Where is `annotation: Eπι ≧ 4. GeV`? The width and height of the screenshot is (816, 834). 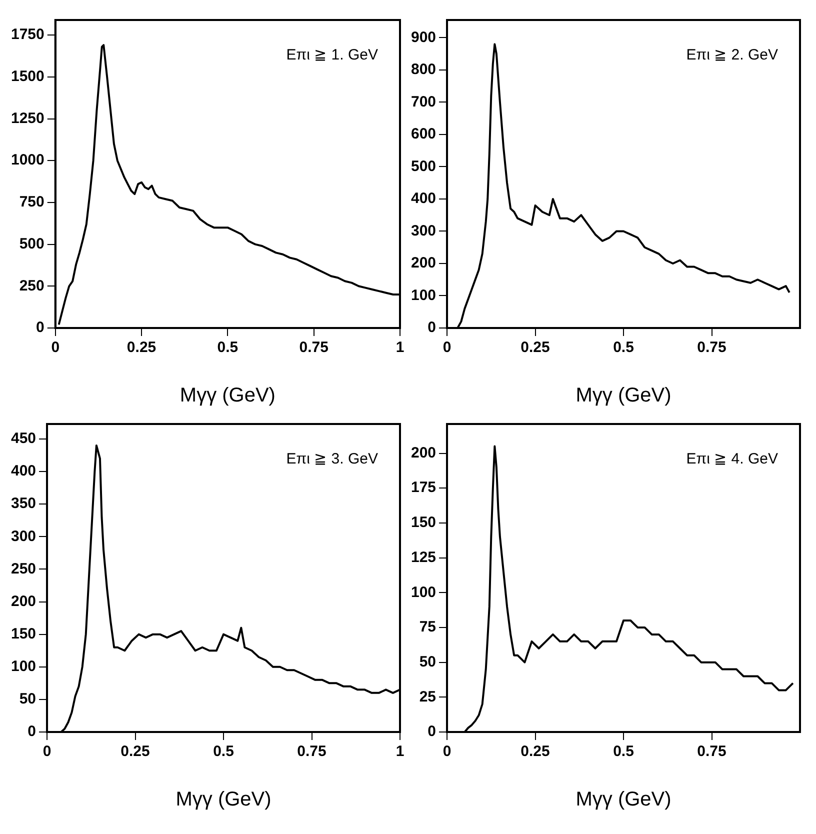
annotation: Eπι ≧ 4. GeV is located at coordinates (732, 459).